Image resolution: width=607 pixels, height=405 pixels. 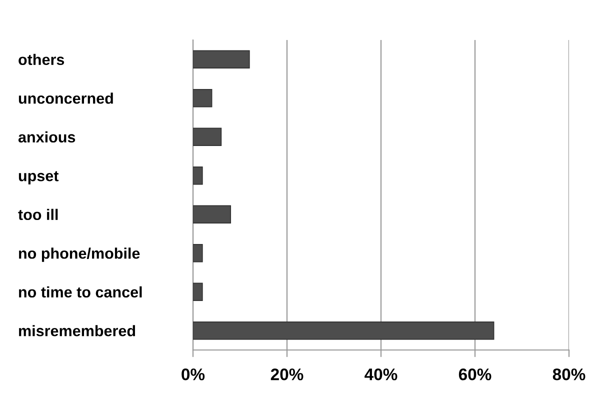 What do you see at coordinates (41, 60) in the screenshot?
I see `y-tick-label: others` at bounding box center [41, 60].